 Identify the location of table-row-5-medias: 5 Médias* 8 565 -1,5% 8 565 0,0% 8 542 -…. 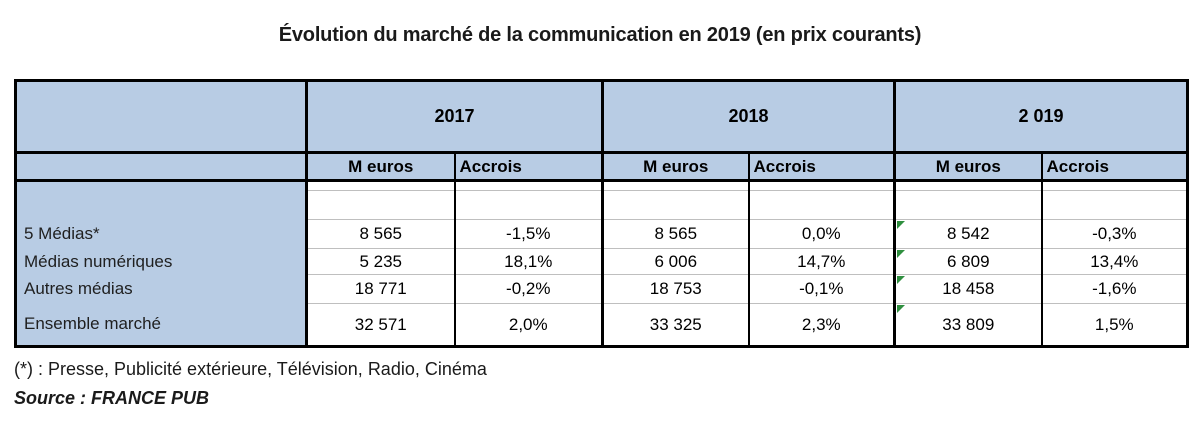
(601, 234).